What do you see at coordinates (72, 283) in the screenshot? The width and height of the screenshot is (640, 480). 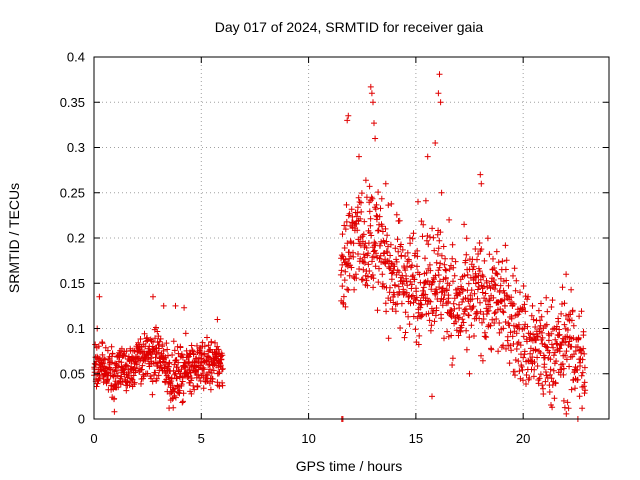 I see `y-tick-label: 0.15` at bounding box center [72, 283].